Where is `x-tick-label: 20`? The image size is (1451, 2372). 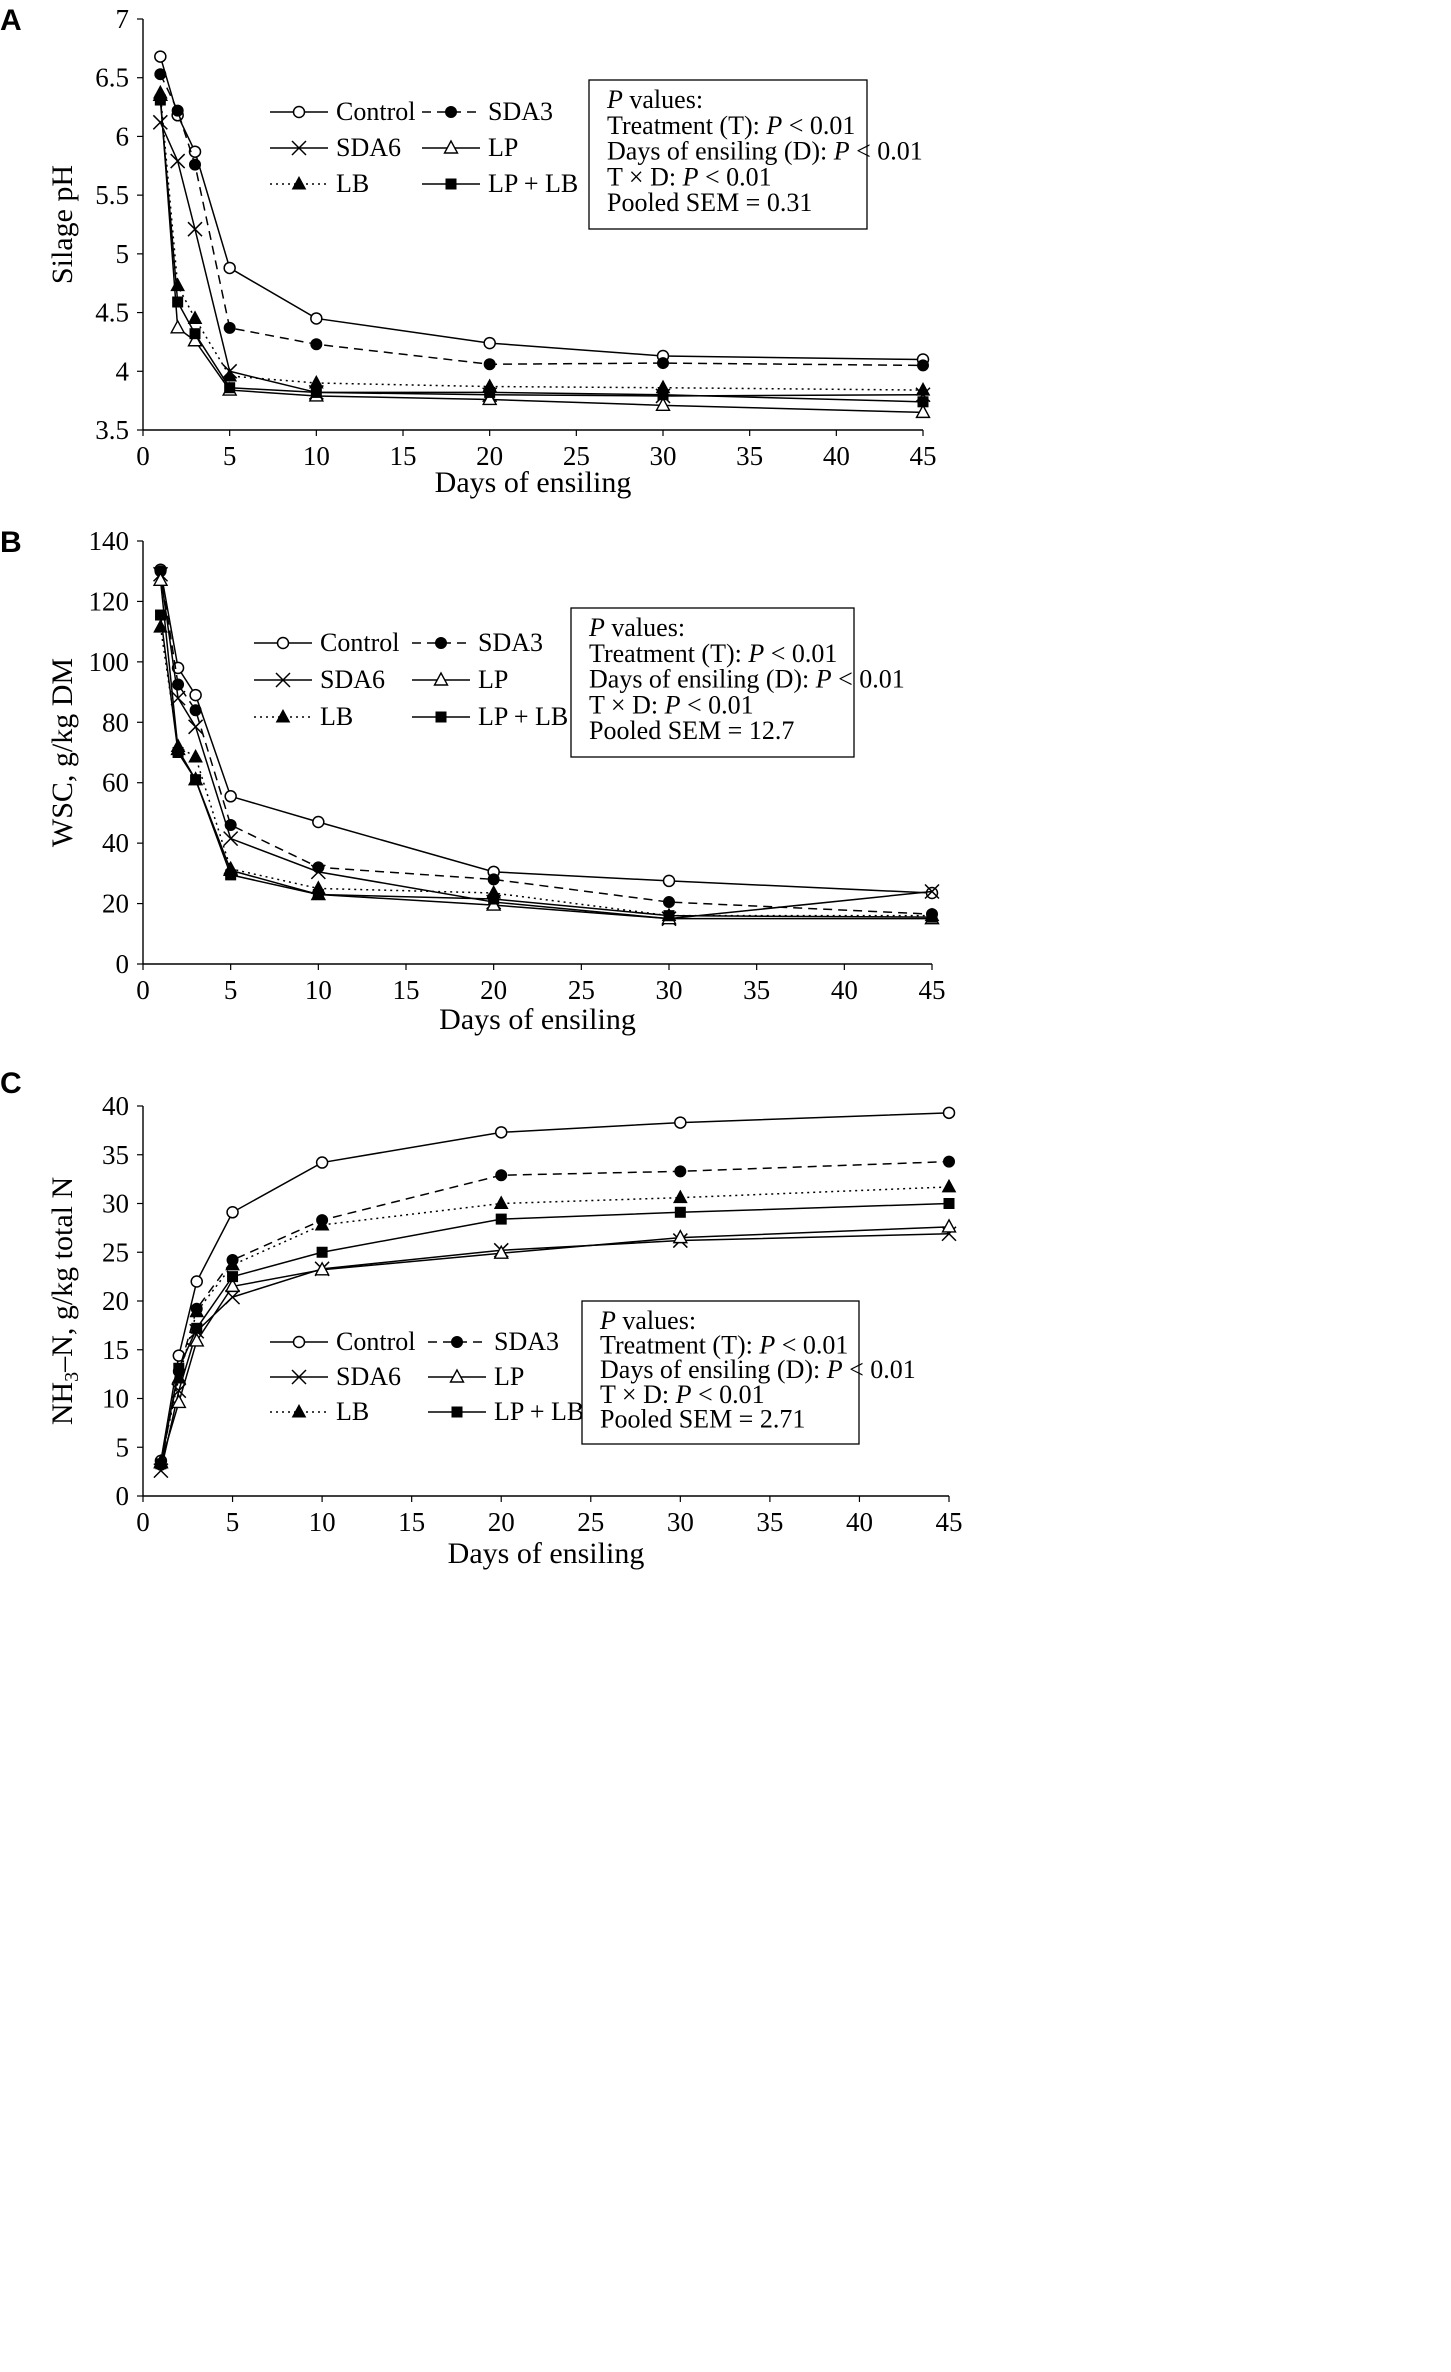 x-tick-label: 20 is located at coordinates (493, 990).